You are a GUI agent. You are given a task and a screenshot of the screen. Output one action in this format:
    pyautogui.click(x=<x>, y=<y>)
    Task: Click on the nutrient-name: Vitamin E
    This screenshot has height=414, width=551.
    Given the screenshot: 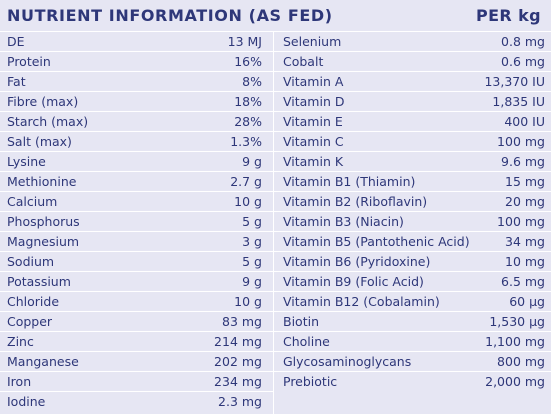 What is the action you would take?
    pyautogui.click(x=313, y=121)
    